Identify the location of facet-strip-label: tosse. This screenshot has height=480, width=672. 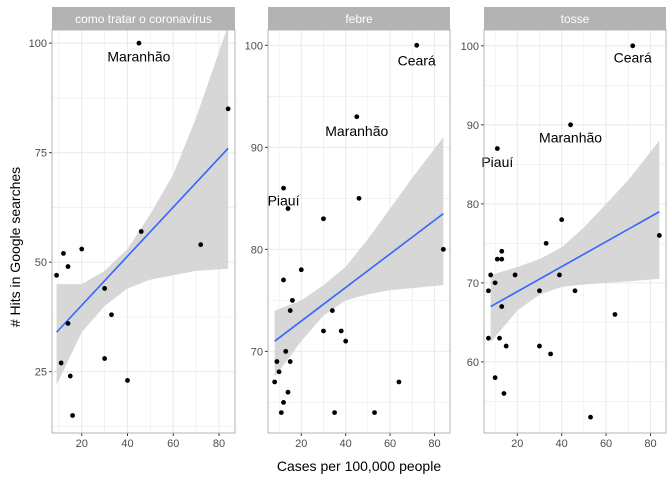
(575, 19).